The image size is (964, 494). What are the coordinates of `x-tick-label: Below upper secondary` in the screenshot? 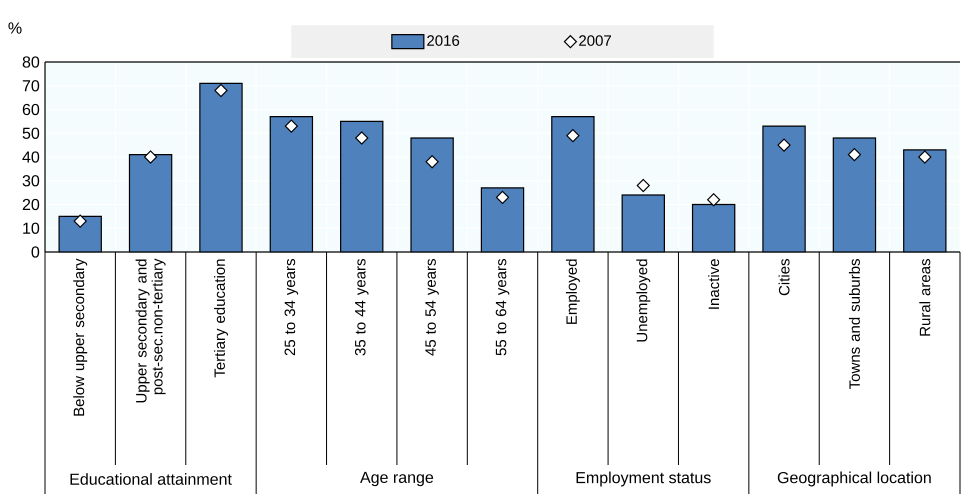 It's located at (80, 337).